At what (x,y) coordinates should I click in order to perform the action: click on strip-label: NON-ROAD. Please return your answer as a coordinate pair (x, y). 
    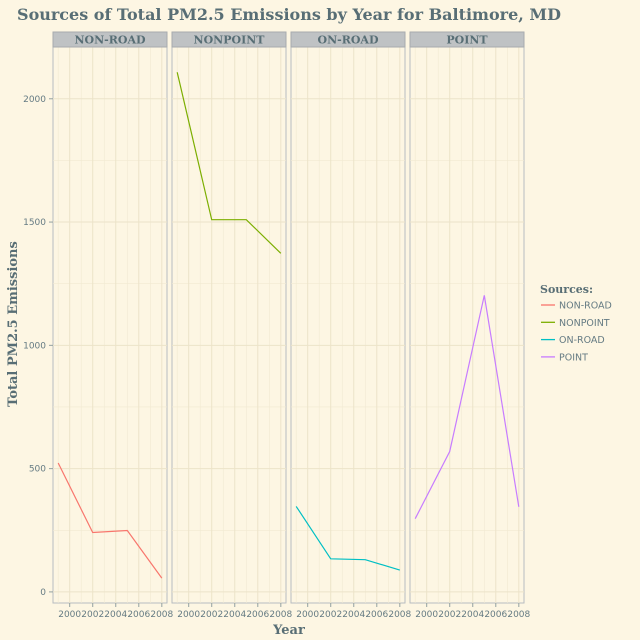
    Looking at the image, I should click on (110, 40).